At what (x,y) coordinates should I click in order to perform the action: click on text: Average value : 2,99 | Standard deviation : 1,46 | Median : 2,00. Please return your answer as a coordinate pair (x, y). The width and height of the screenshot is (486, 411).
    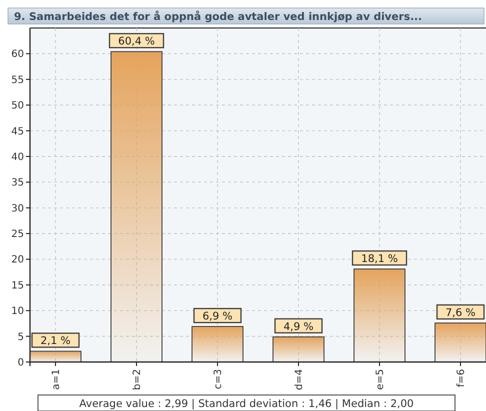
    Looking at the image, I should click on (246, 404).